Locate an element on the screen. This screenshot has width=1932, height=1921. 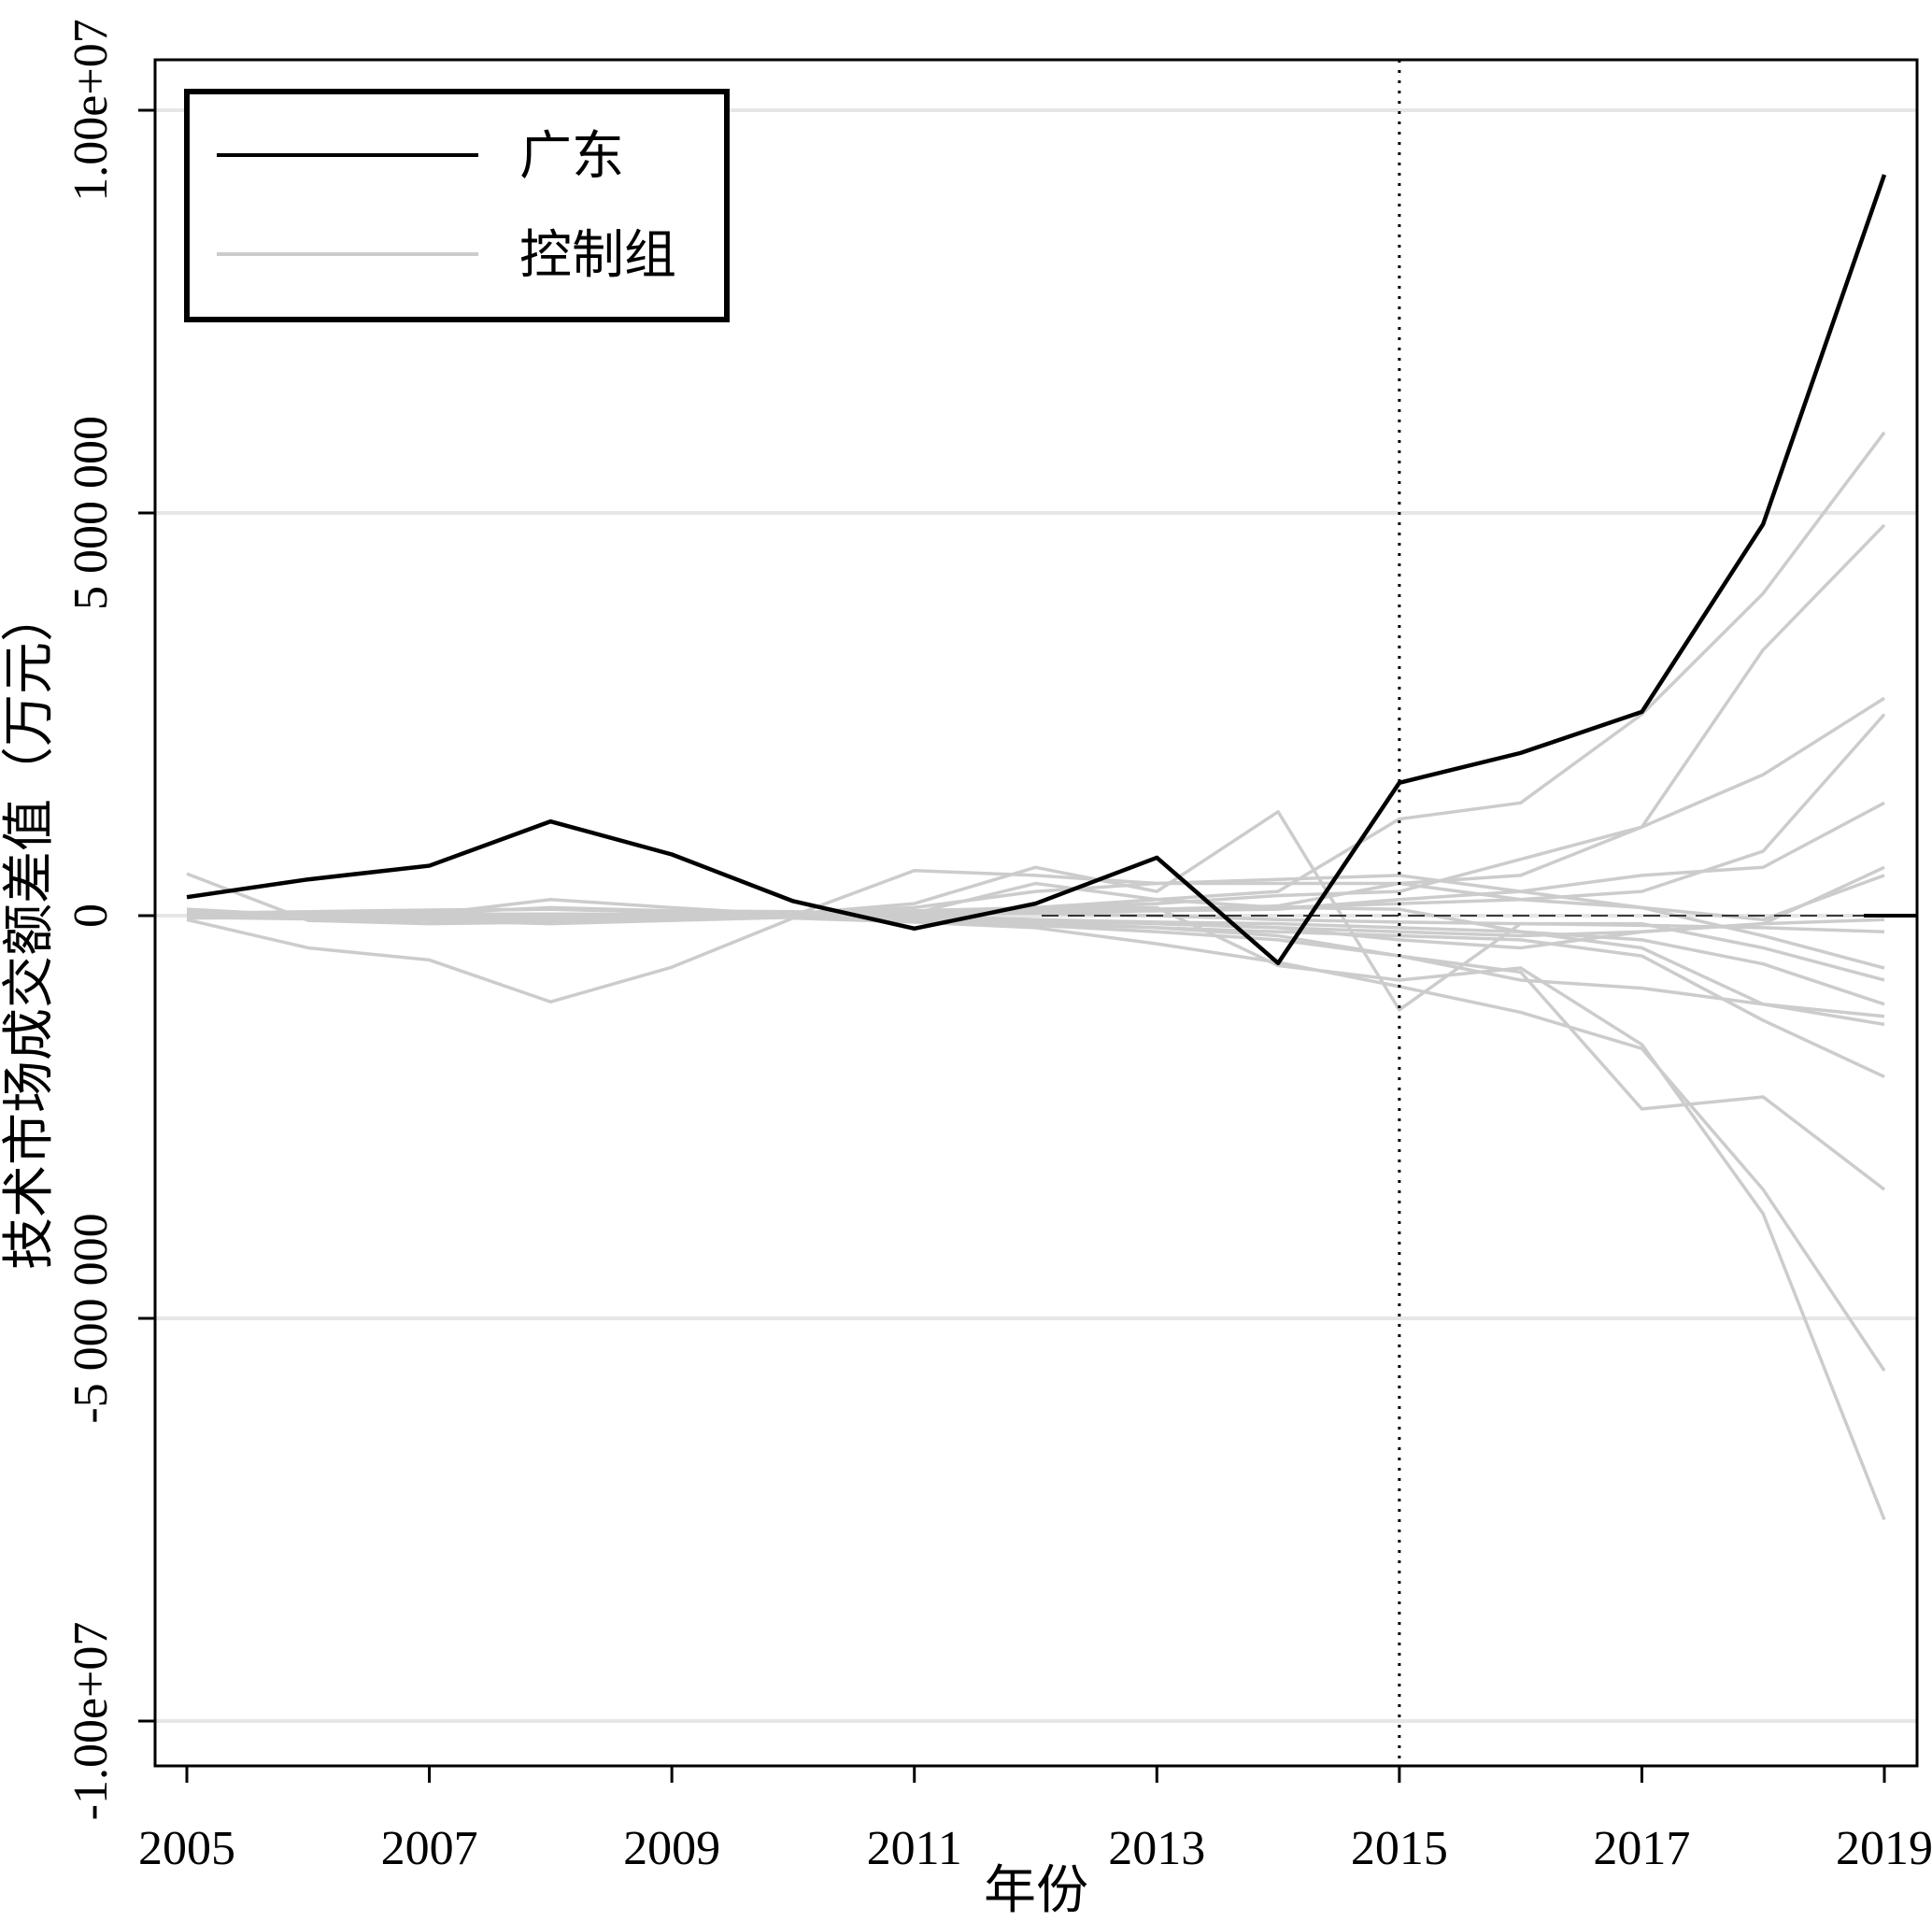
legend-label-control: 控制组 is located at coordinates (597, 255).